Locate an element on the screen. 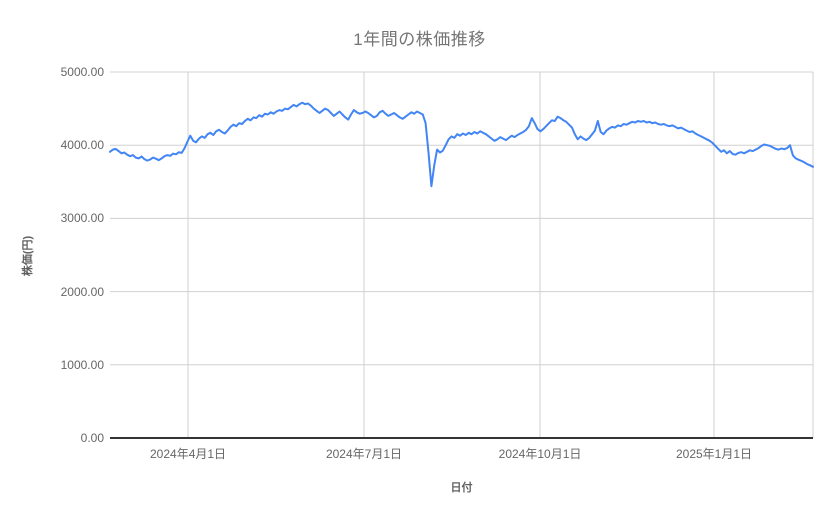 The width and height of the screenshot is (839, 519). y-tick-label: 5000.00 is located at coordinates (82, 72).